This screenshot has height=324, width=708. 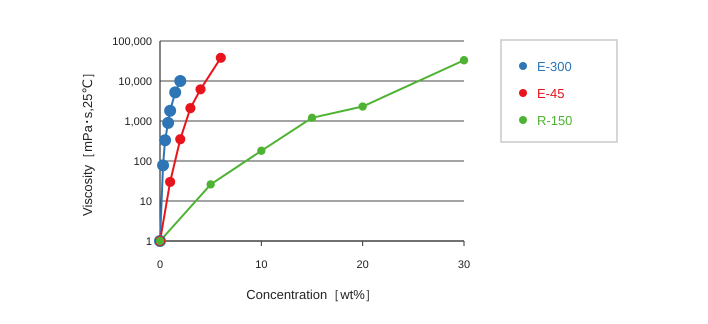 I want to click on legend-label: R-150, so click(x=554, y=120).